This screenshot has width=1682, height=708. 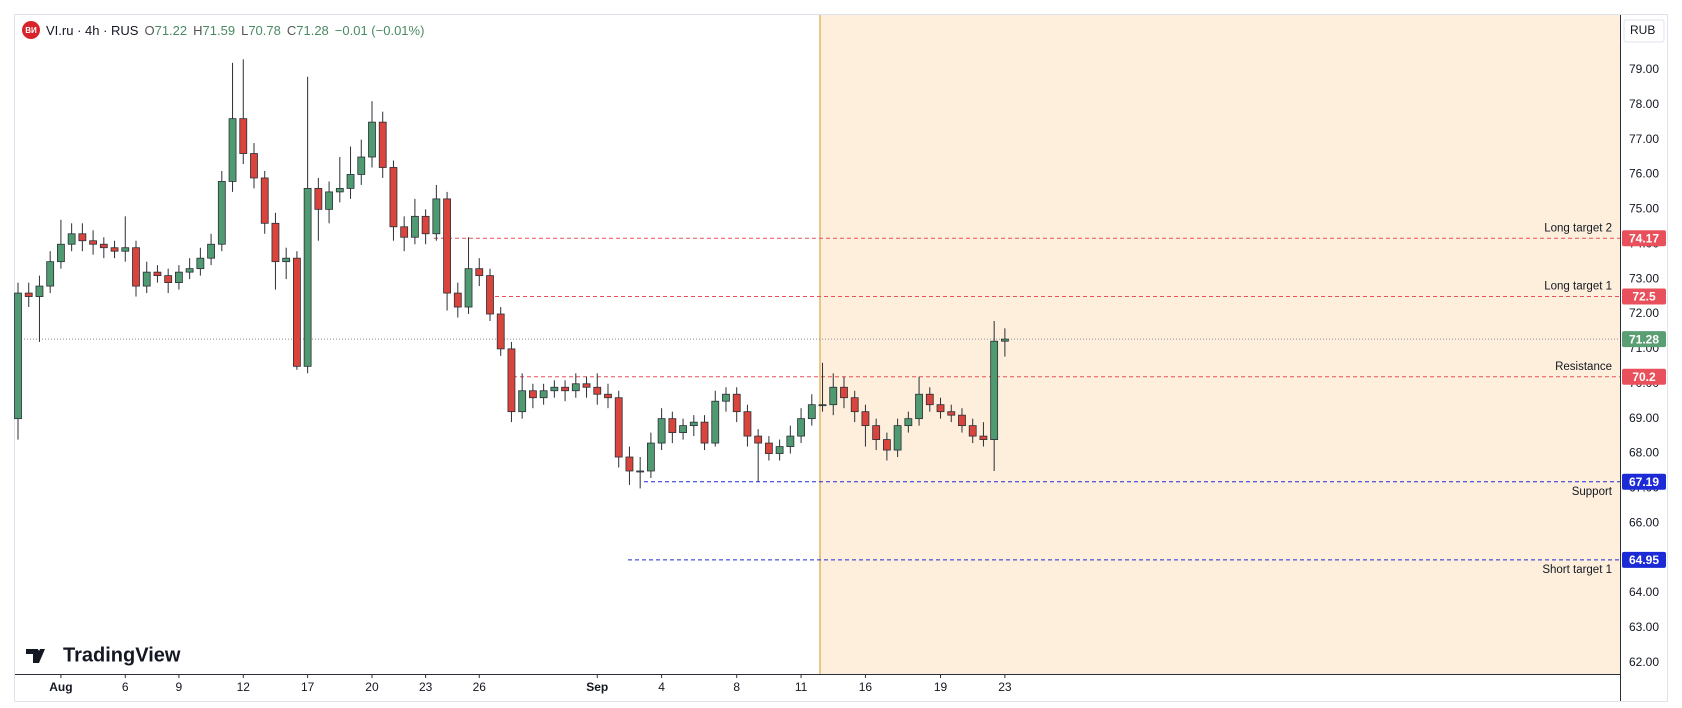 What do you see at coordinates (1644, 69) in the screenshot?
I see `y-tick-label: 79.00` at bounding box center [1644, 69].